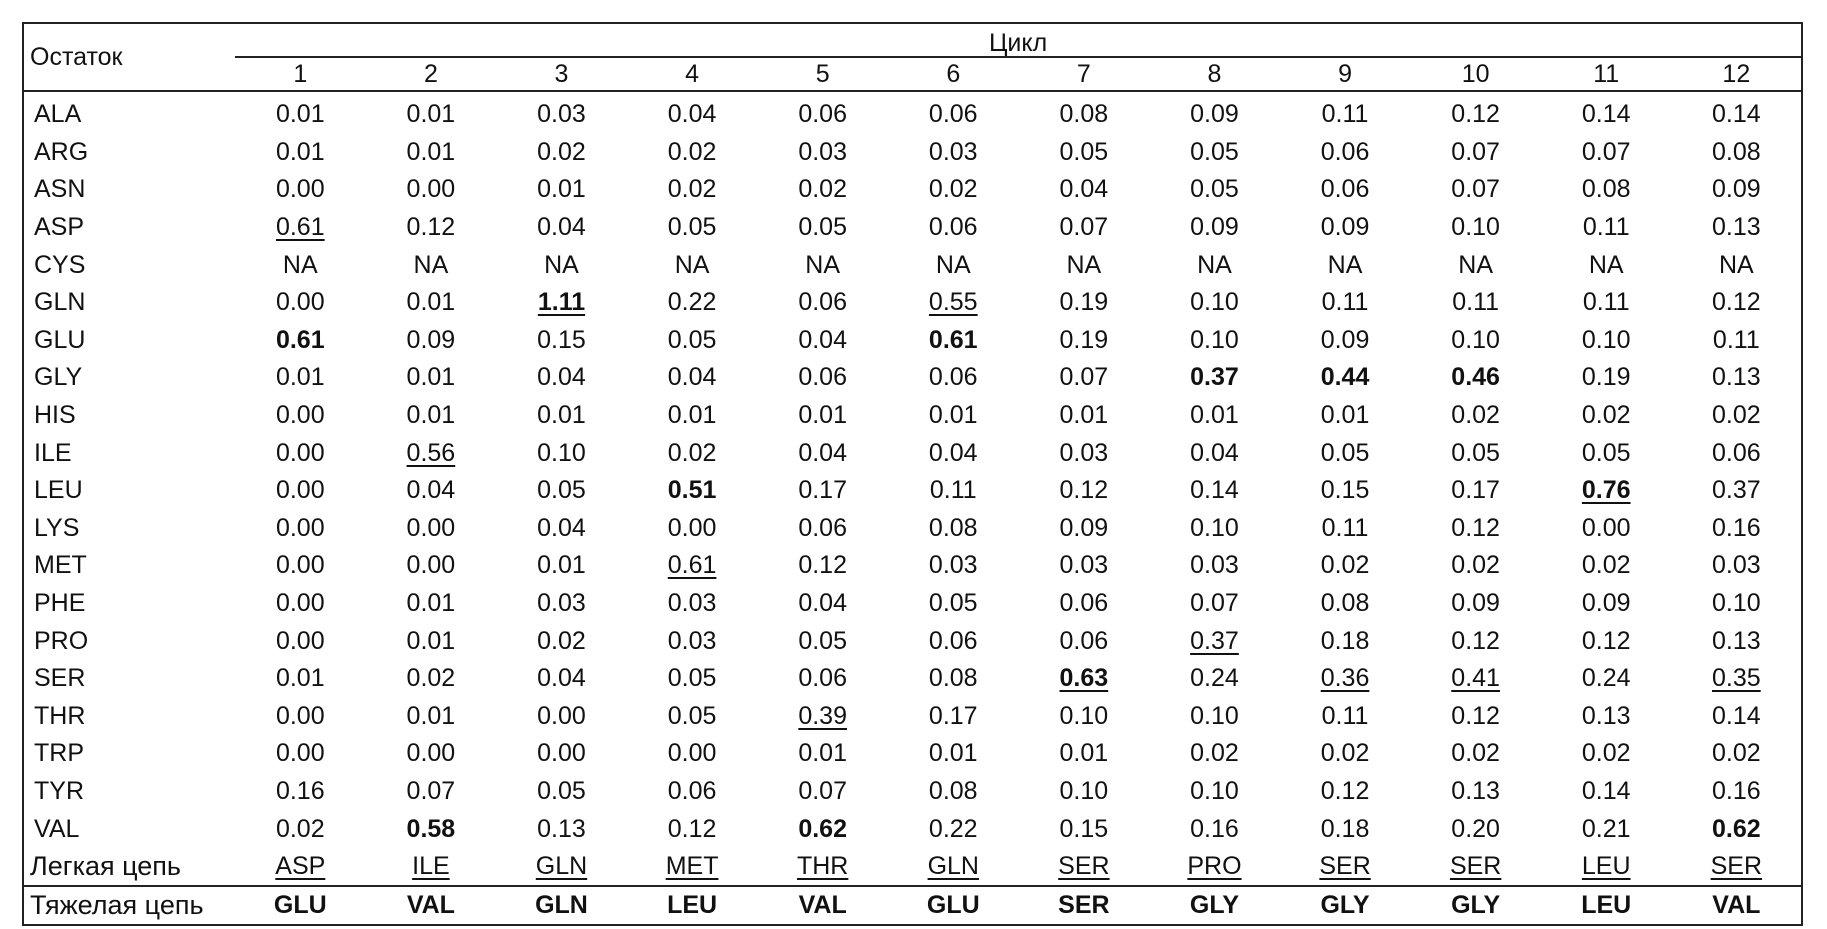 This screenshot has height=929, width=1827. What do you see at coordinates (822, 829) in the screenshot?
I see `value-cell: 0.62` at bounding box center [822, 829].